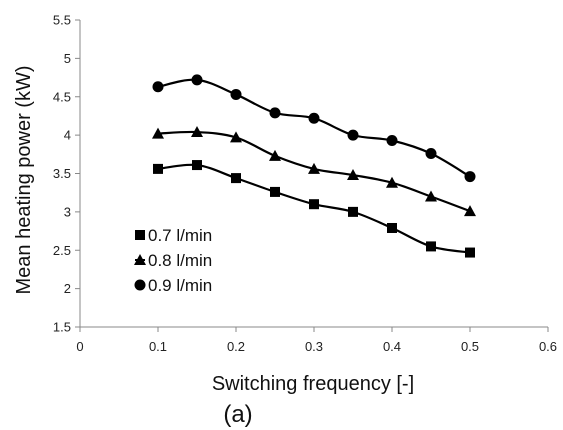  What do you see at coordinates (392, 346) in the screenshot?
I see `x-tick-label: 0.4` at bounding box center [392, 346].